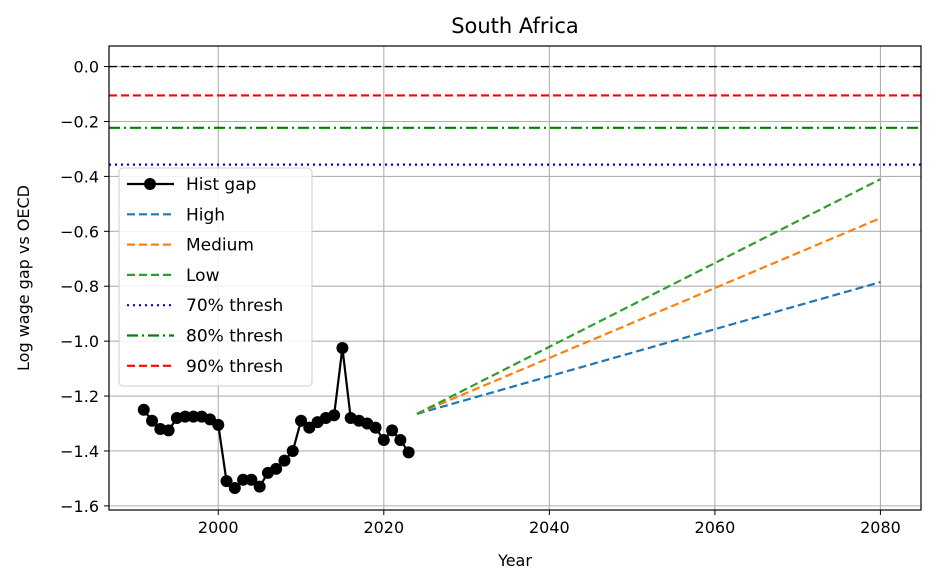 Image resolution: width=937 pixels, height=586 pixels. Describe the element at coordinates (79, 176) in the screenshot. I see `y-tick-label: −0.4` at that location.